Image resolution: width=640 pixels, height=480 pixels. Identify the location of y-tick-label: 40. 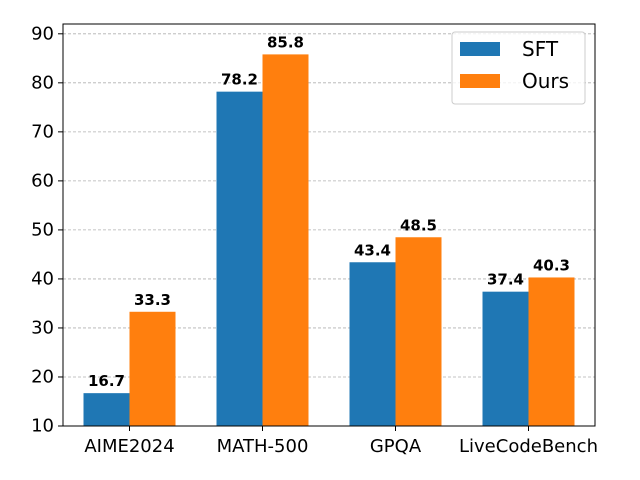
(42, 278).